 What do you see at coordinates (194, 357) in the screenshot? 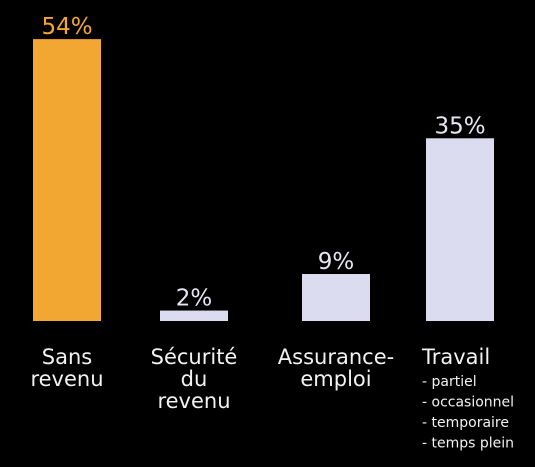
I see `category-label: Sécurité` at bounding box center [194, 357].